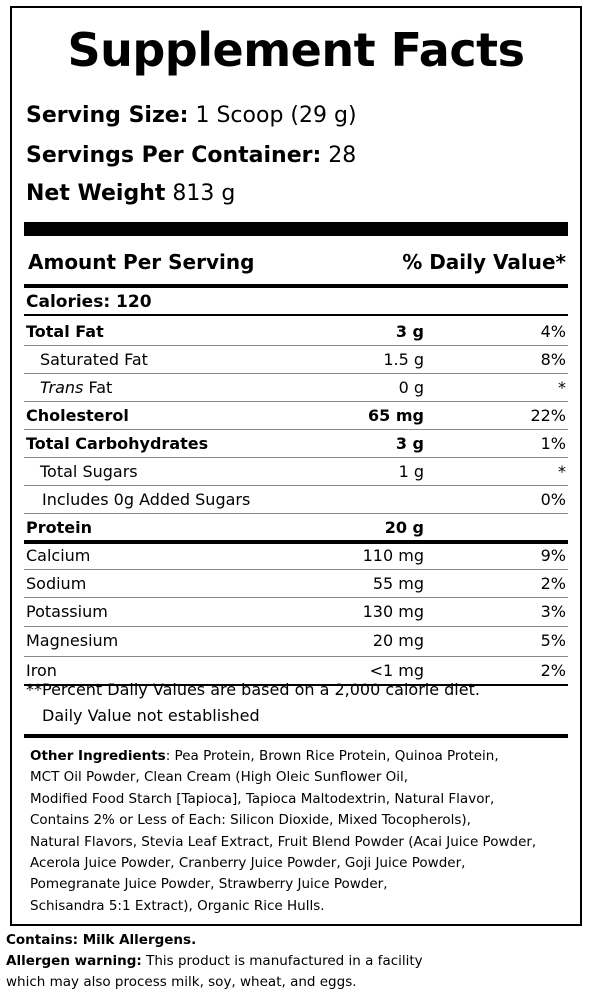 This screenshot has width=593, height=999. What do you see at coordinates (98, 756) in the screenshot?
I see `ingredients-label: Other Ingredients` at bounding box center [98, 756].